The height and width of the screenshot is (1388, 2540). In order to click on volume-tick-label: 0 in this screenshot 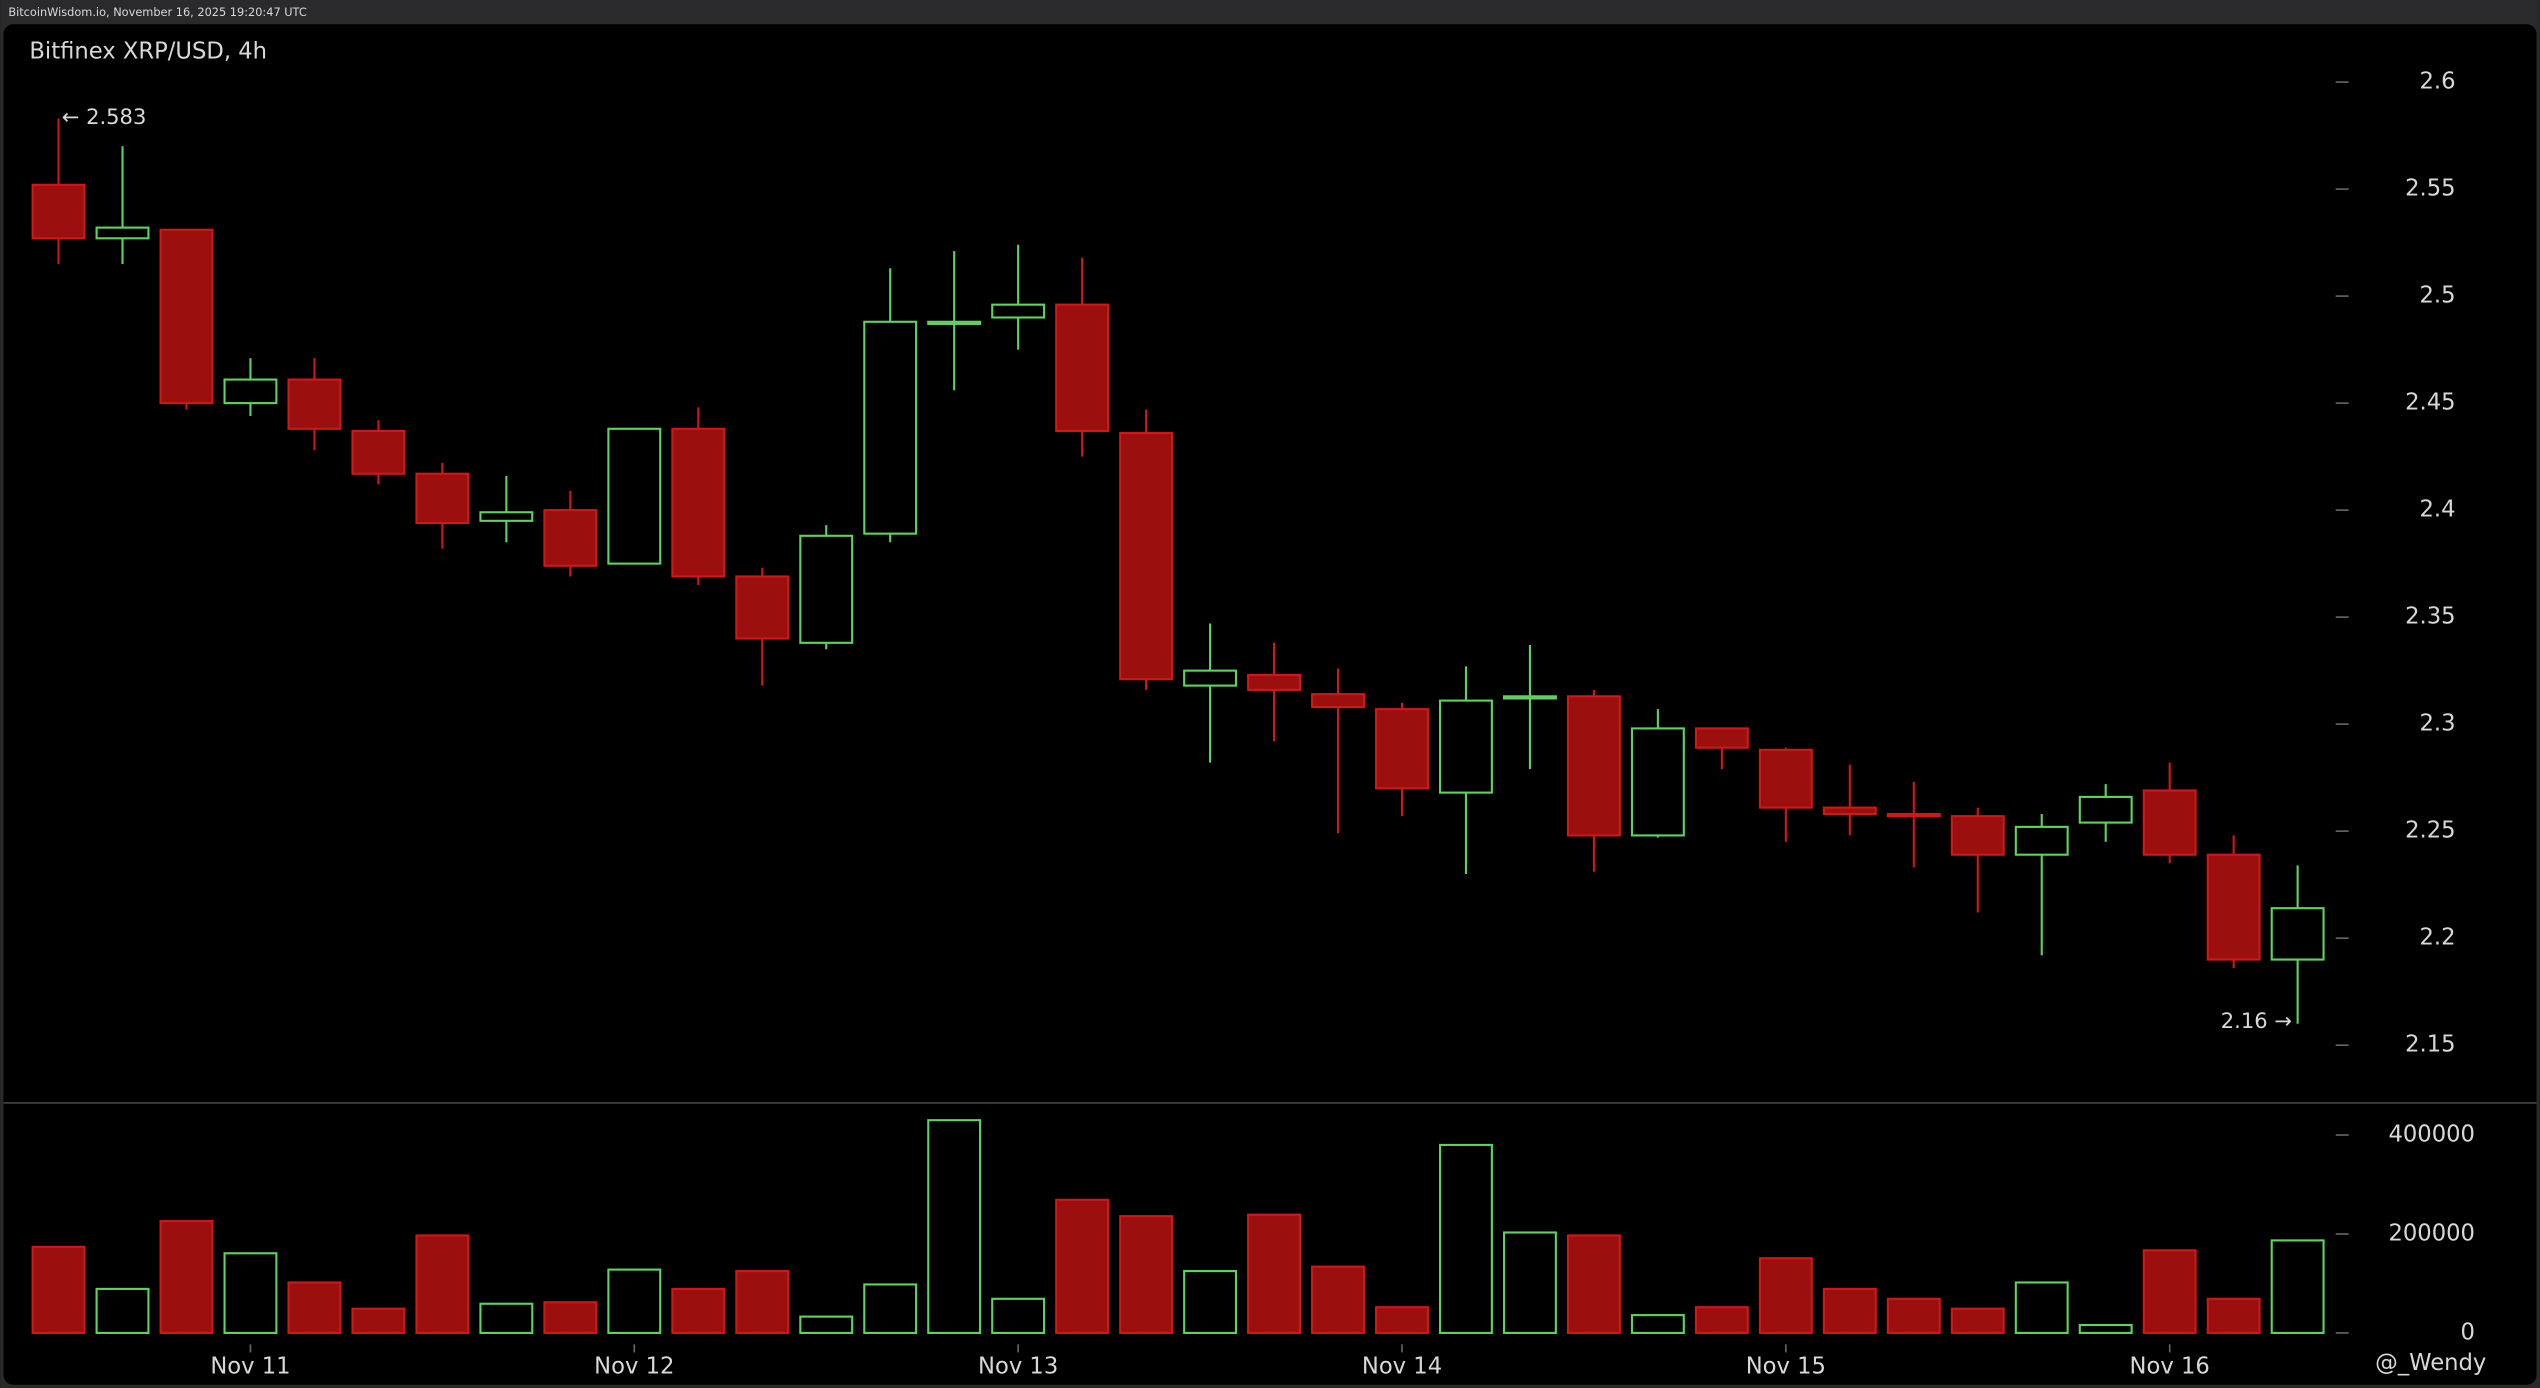, I will do `click(2468, 1332)`.